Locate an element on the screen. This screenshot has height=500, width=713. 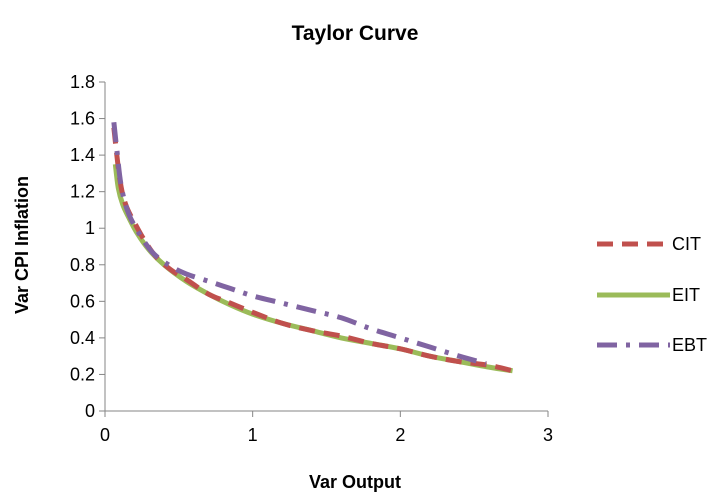
x-axis-label: Var Output is located at coordinates (355, 482).